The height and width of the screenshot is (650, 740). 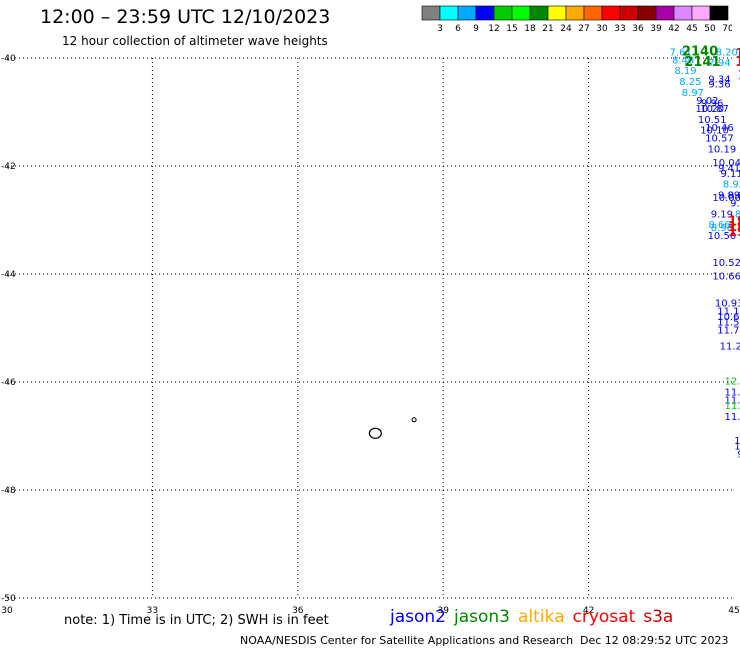 What do you see at coordinates (8, 383) in the screenshot?
I see `latitude-label: -46` at bounding box center [8, 383].